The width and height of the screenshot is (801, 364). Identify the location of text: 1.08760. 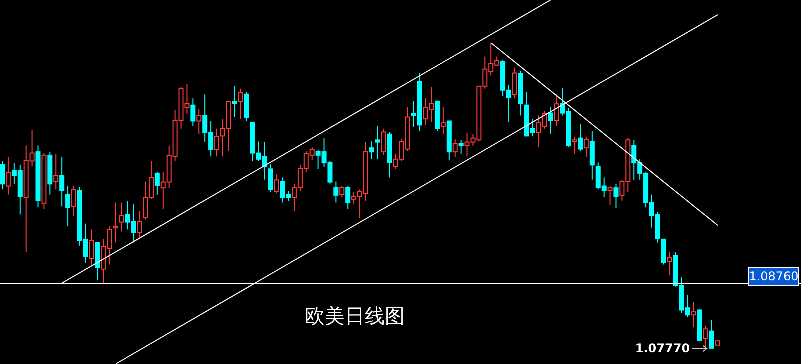
(774, 277).